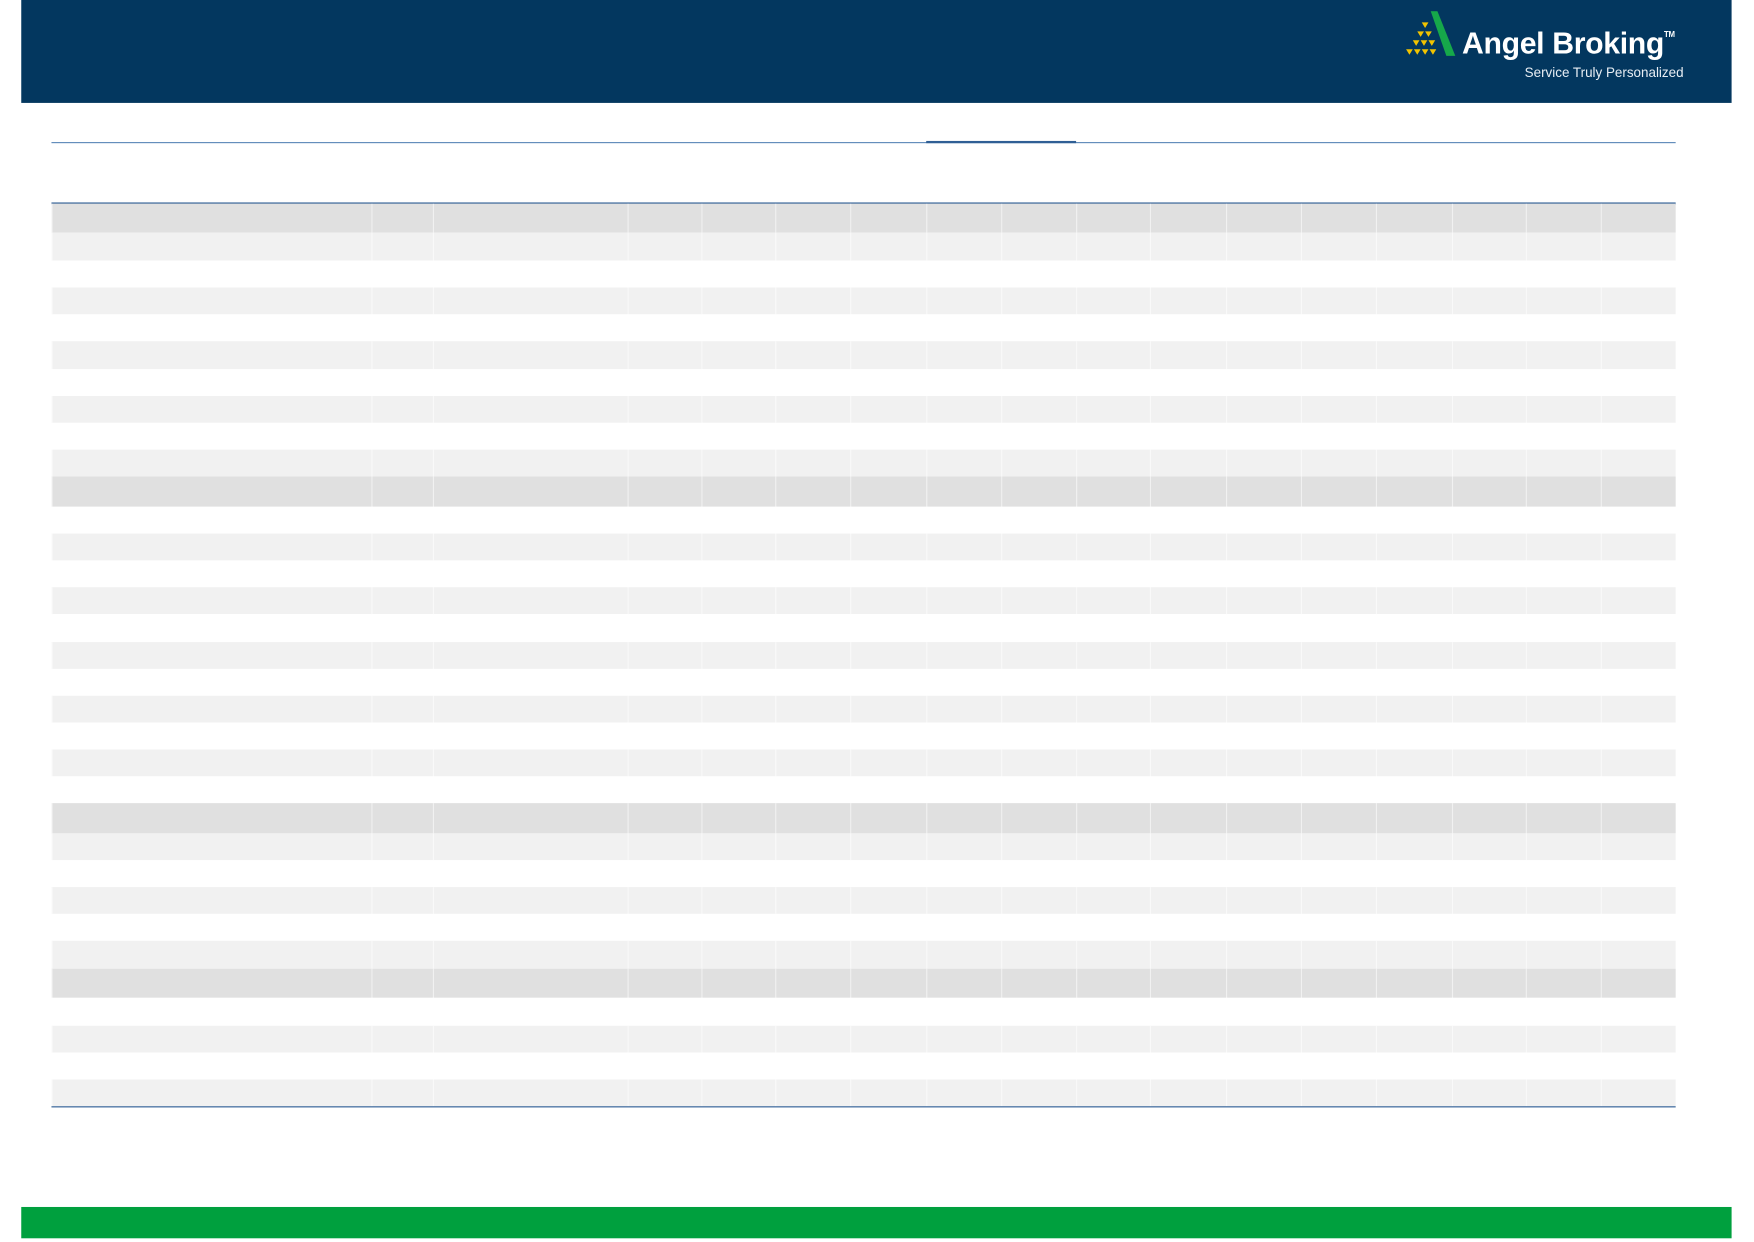 The width and height of the screenshot is (1754, 1242). Describe the element at coordinates (863, 143) in the screenshot. I see `title-divider` at that location.